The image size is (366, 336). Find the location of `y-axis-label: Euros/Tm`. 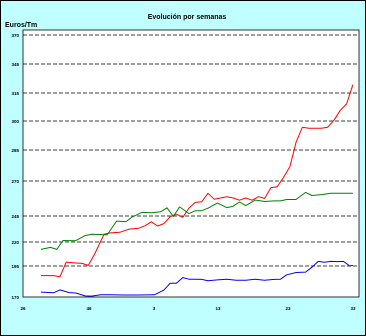

y-axis-label: Euros/Tm is located at coordinates (21, 25).